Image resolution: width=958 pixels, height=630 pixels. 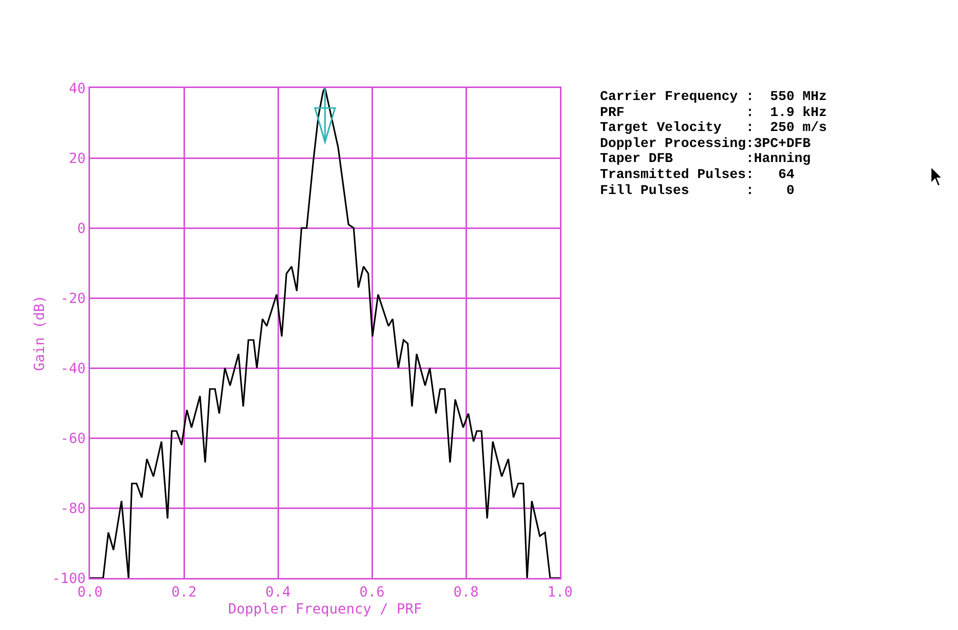 I want to click on text: Taper DFB :Hanning, so click(x=706, y=160).